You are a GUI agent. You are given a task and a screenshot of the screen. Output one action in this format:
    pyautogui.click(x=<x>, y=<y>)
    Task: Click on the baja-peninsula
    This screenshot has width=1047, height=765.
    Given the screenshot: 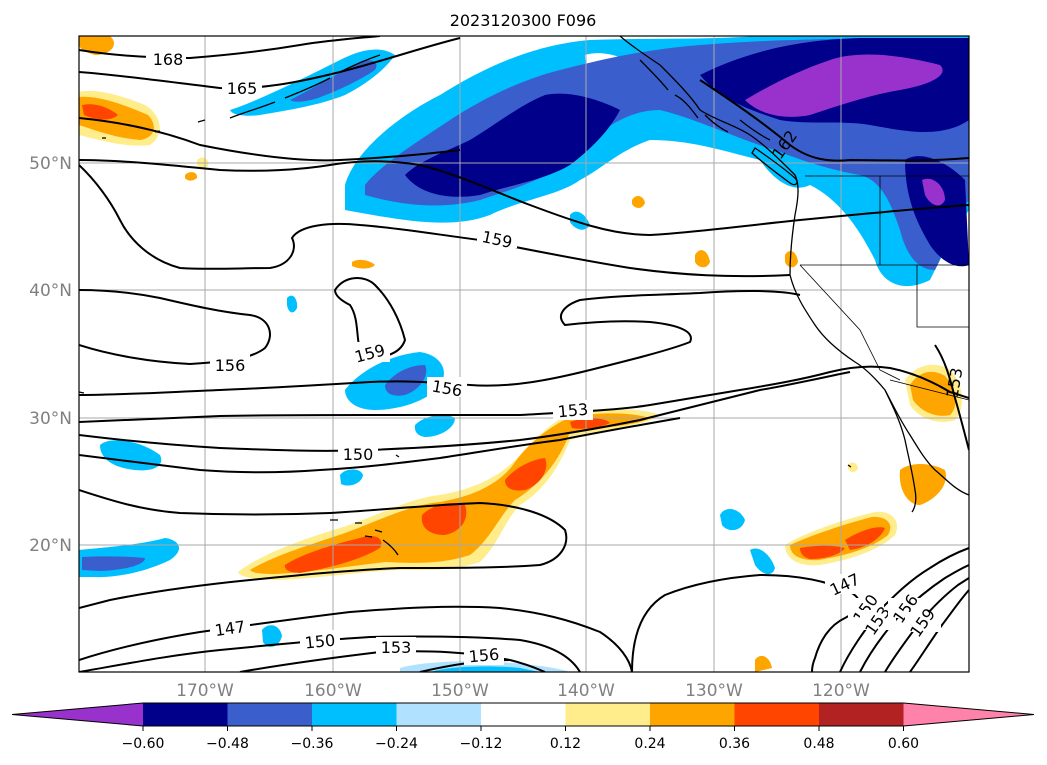 What is the action you would take?
    pyautogui.click(x=900, y=451)
    